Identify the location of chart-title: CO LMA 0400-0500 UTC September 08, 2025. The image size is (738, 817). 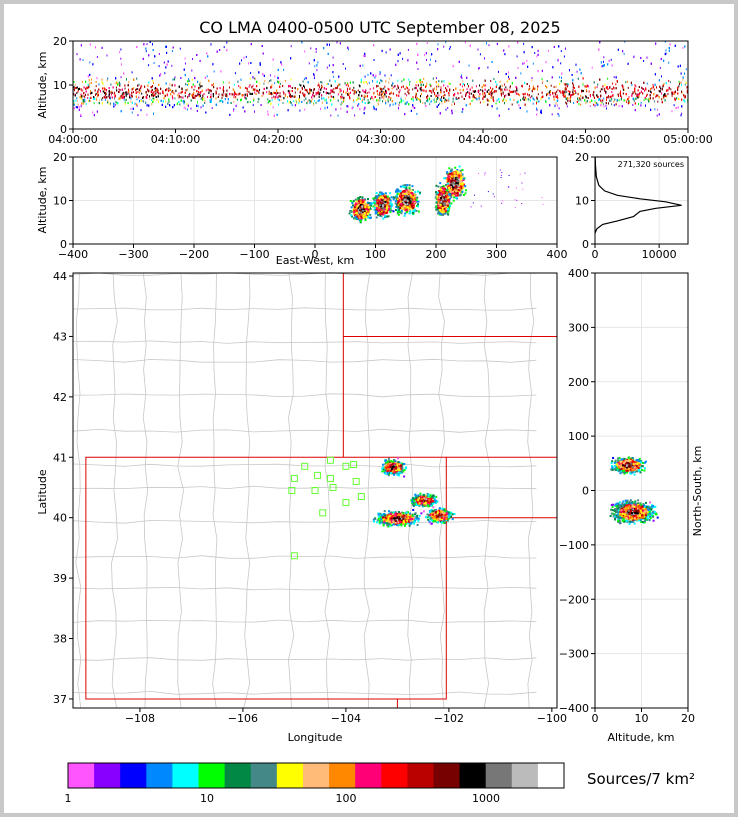
(379, 27).